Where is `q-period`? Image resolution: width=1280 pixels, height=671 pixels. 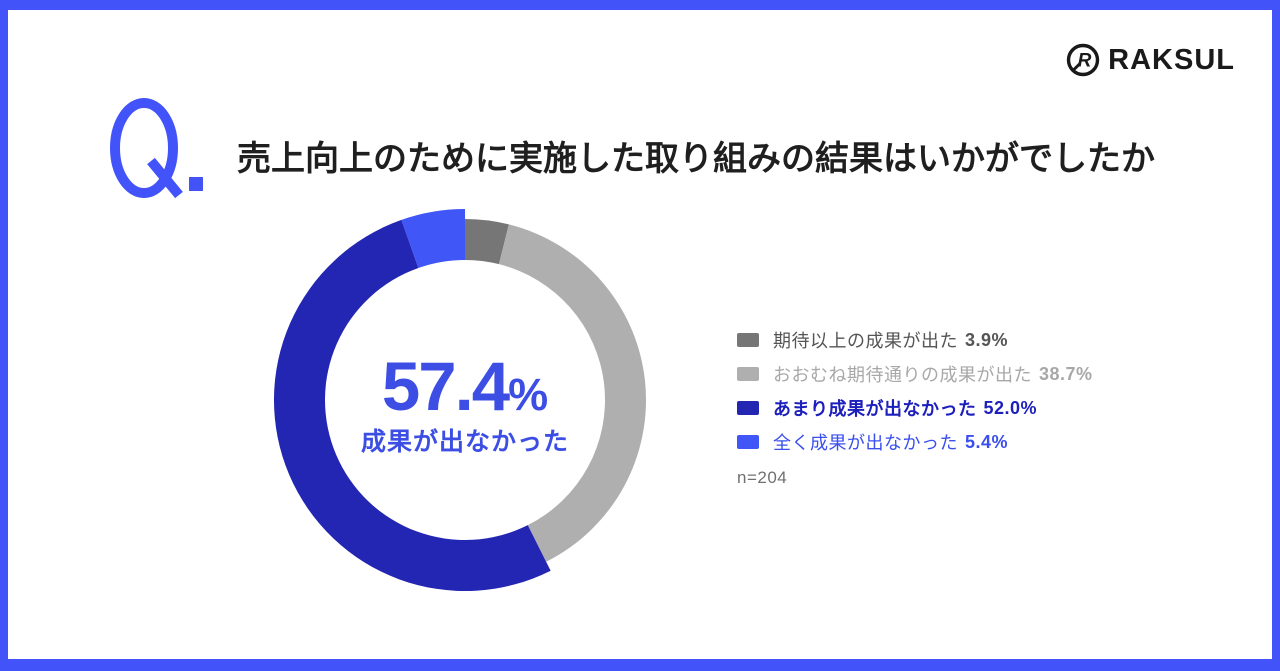
q-period is located at coordinates (196, 184).